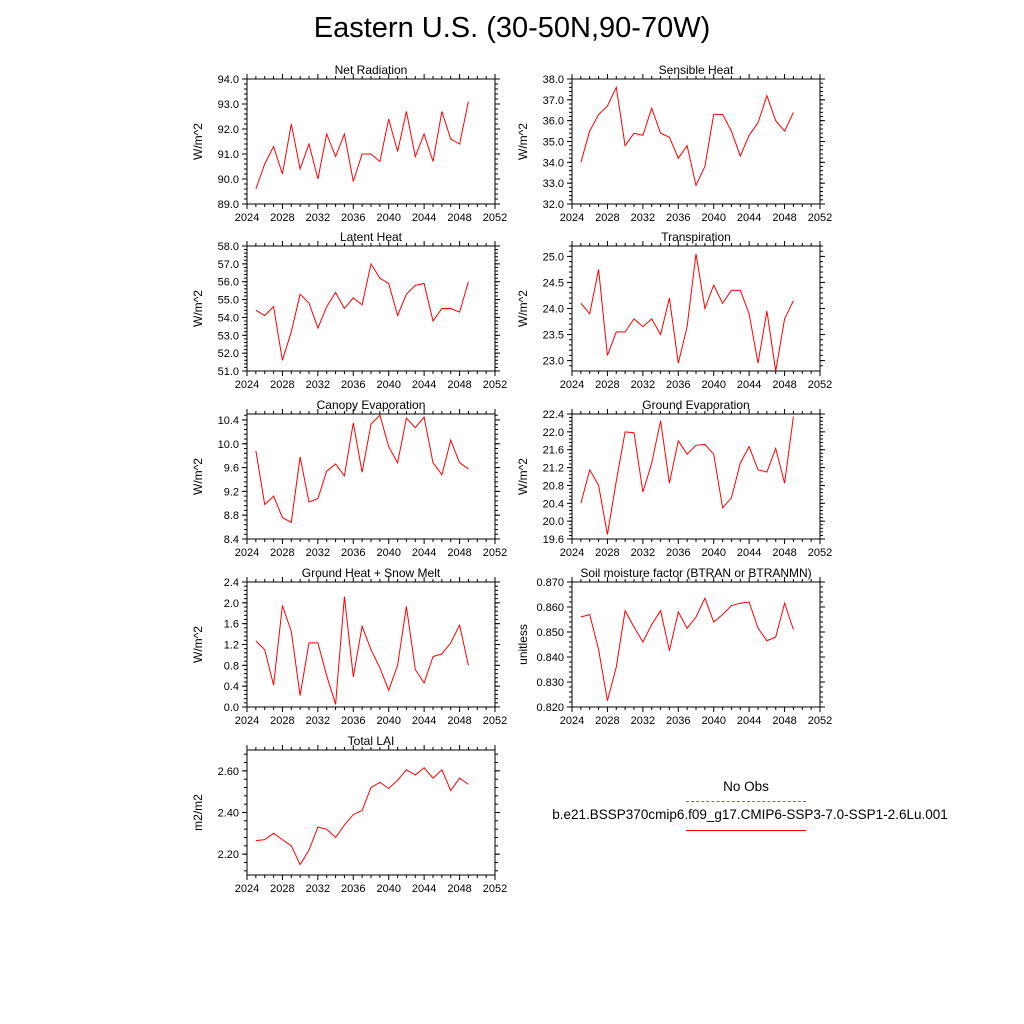 The height and width of the screenshot is (1024, 1024). I want to click on y-tick-label: 0.820, so click(550, 708).